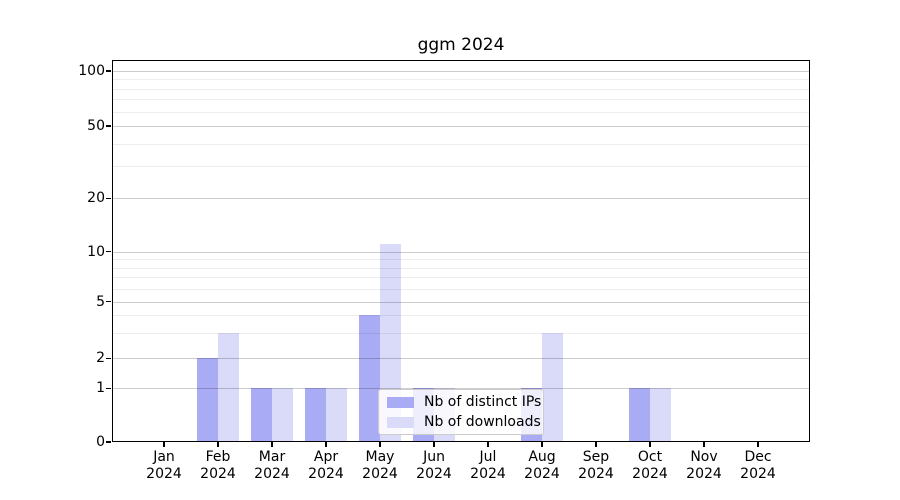 Image resolution: width=900 pixels, height=500 pixels. Describe the element at coordinates (461, 412) in the screenshot. I see `legend: Nb of distinct IPs Nb of downloads` at that location.